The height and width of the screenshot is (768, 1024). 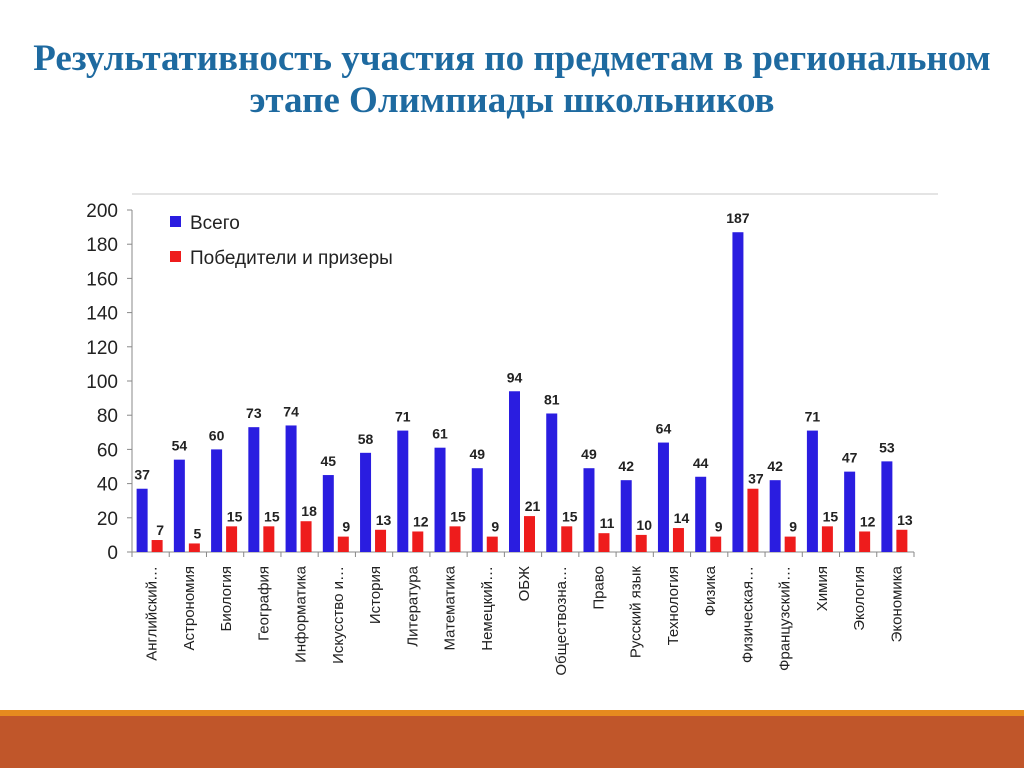 What do you see at coordinates (524, 584) in the screenshot?
I see `category-label: ОБЖ` at bounding box center [524, 584].